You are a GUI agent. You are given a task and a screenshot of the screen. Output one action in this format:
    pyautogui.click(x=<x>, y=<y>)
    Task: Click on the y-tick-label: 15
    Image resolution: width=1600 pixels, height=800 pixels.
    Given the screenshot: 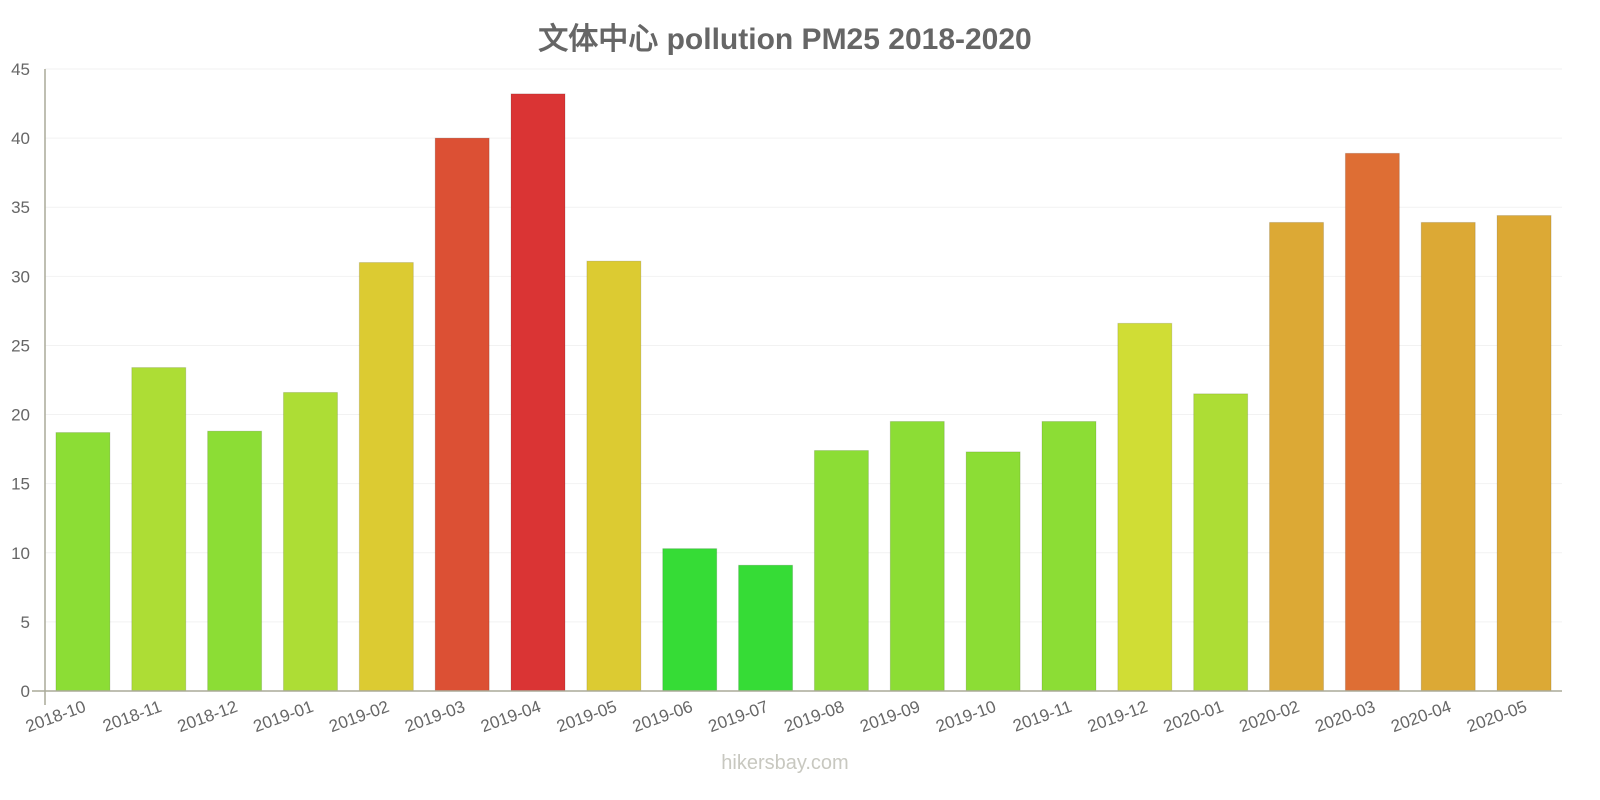 What is the action you would take?
    pyautogui.click(x=20, y=484)
    